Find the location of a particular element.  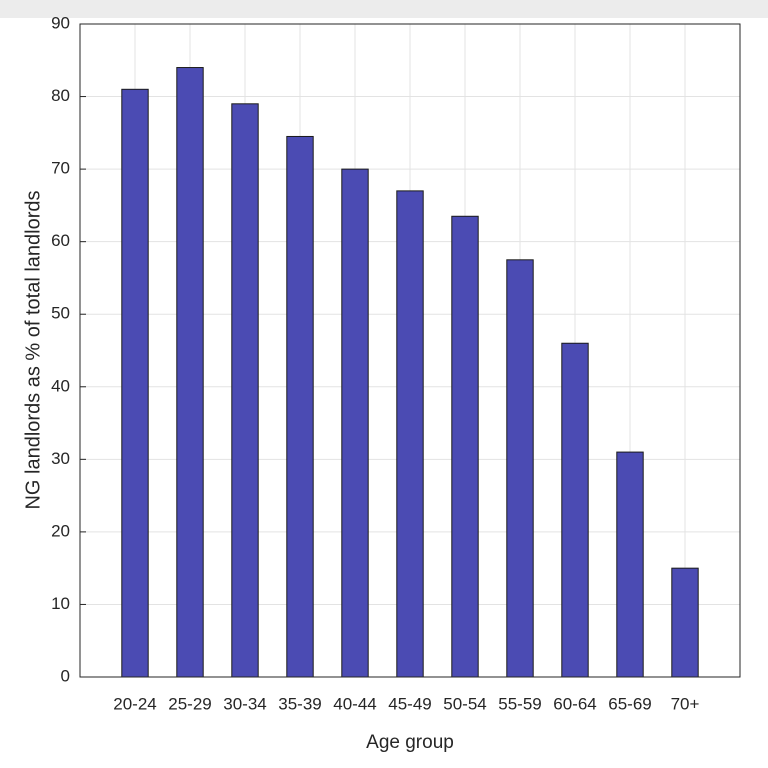

x-tick-label: 40-44 is located at coordinates (354, 703).